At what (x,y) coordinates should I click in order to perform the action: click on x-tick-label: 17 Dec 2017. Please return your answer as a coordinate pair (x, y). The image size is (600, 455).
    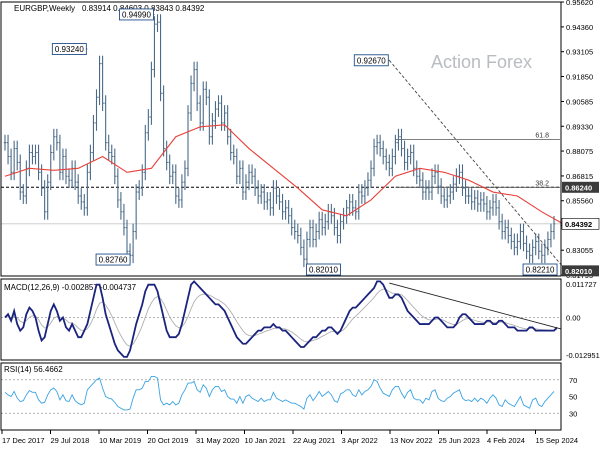
    Looking at the image, I should click on (23, 440).